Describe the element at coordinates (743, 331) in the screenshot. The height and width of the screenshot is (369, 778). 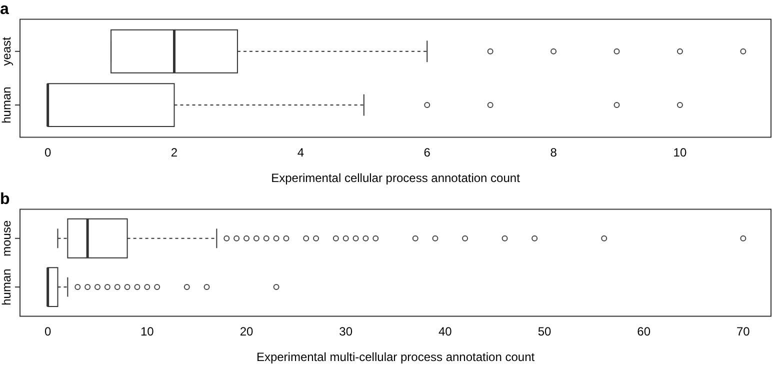
I see `x-tick-label: 70` at that location.